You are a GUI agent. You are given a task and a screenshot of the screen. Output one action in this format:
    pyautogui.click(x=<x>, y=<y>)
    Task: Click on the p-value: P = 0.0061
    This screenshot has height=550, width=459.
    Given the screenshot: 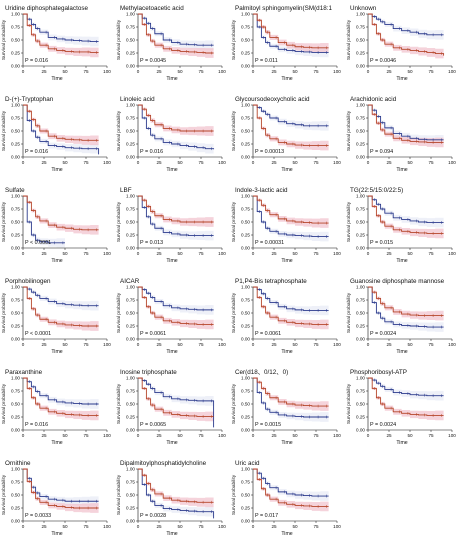 What is the action you would take?
    pyautogui.click(x=268, y=334)
    